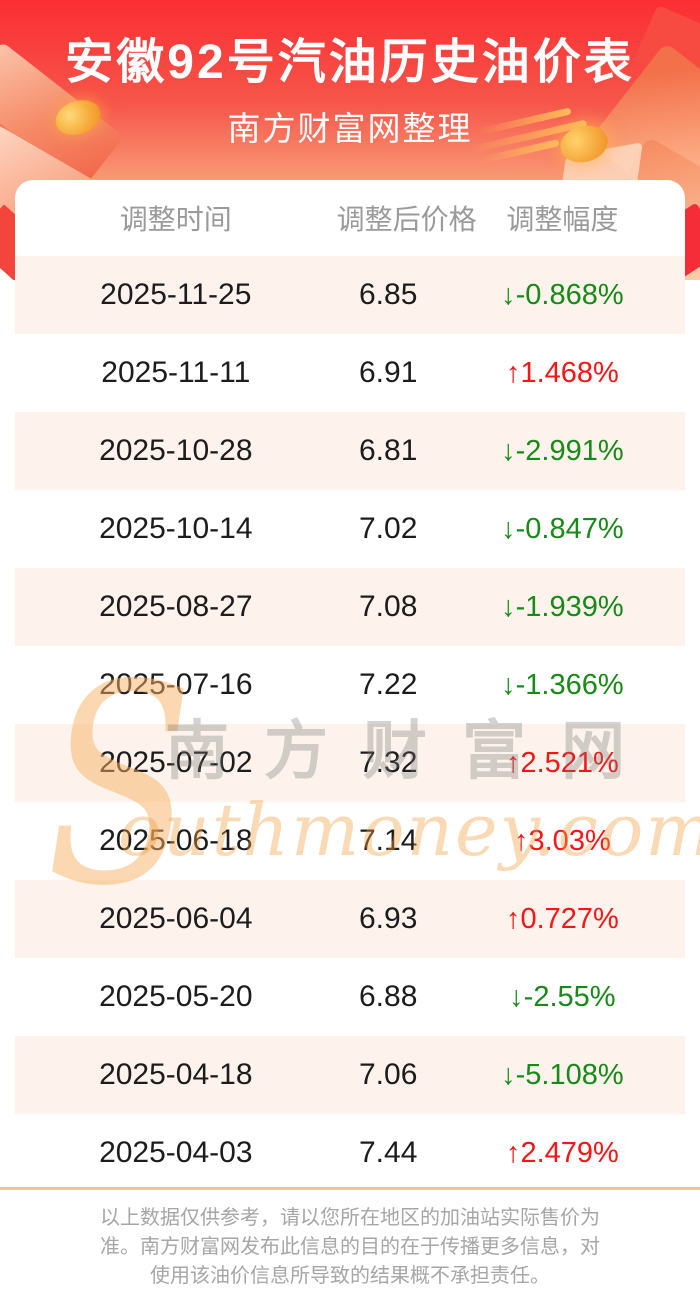  What do you see at coordinates (388, 918) in the screenshot?
I see `row-price: 6.93` at bounding box center [388, 918].